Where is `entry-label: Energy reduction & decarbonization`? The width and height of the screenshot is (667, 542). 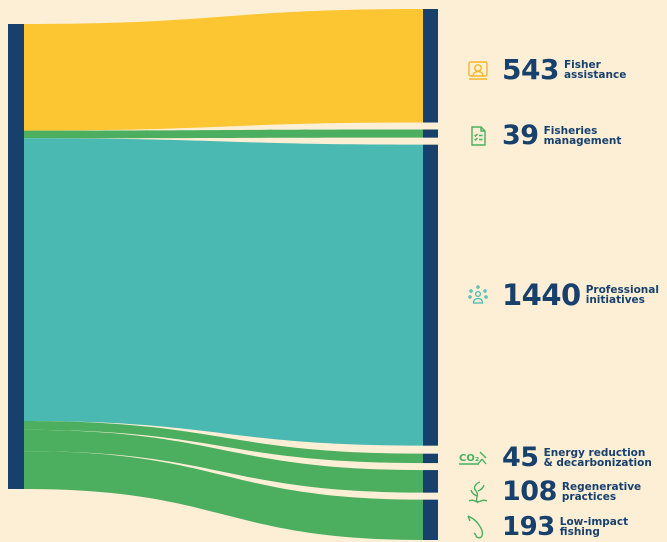
entry-label: Energy reduction & decarbonization is located at coordinates (597, 457).